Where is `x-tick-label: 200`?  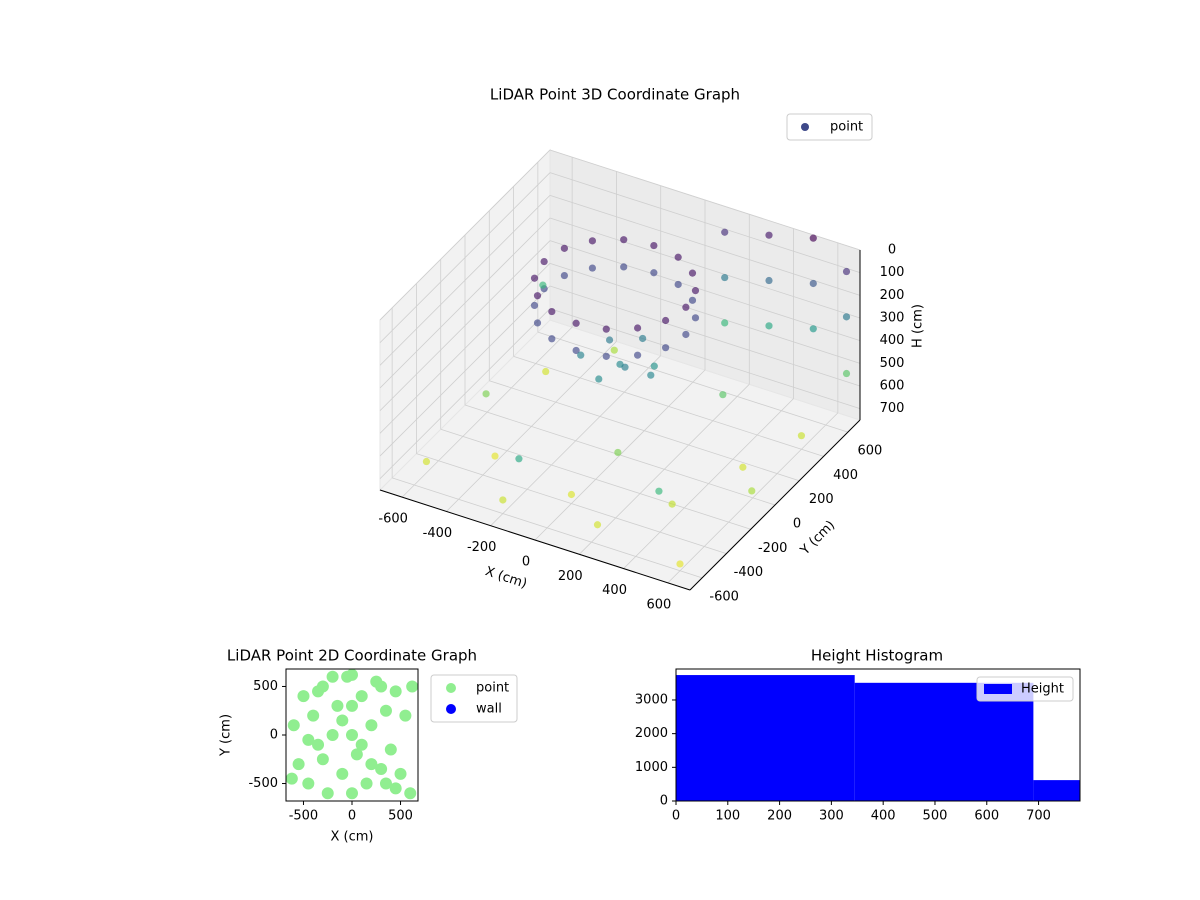 x-tick-label: 200 is located at coordinates (570, 576).